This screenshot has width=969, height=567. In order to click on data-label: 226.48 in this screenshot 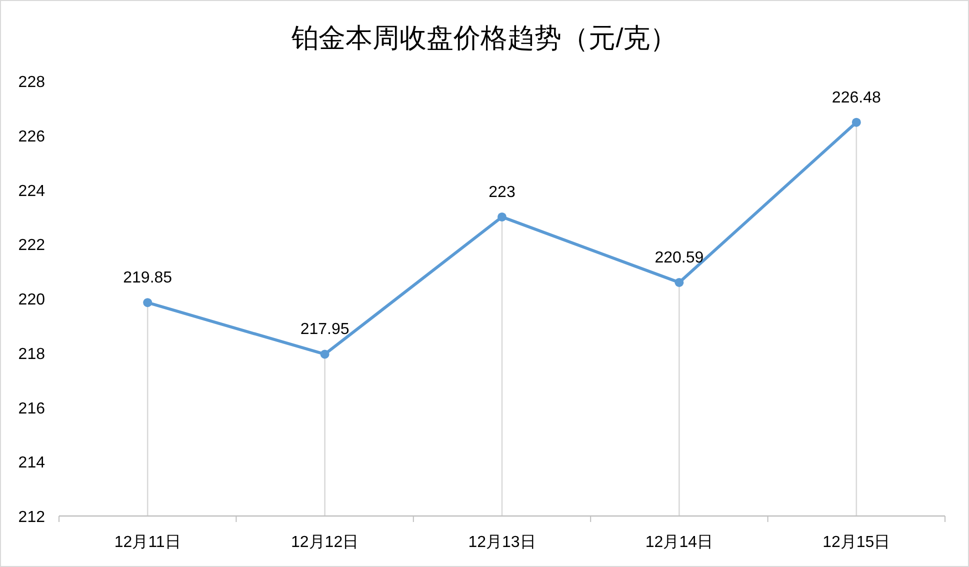, I will do `click(856, 97)`.